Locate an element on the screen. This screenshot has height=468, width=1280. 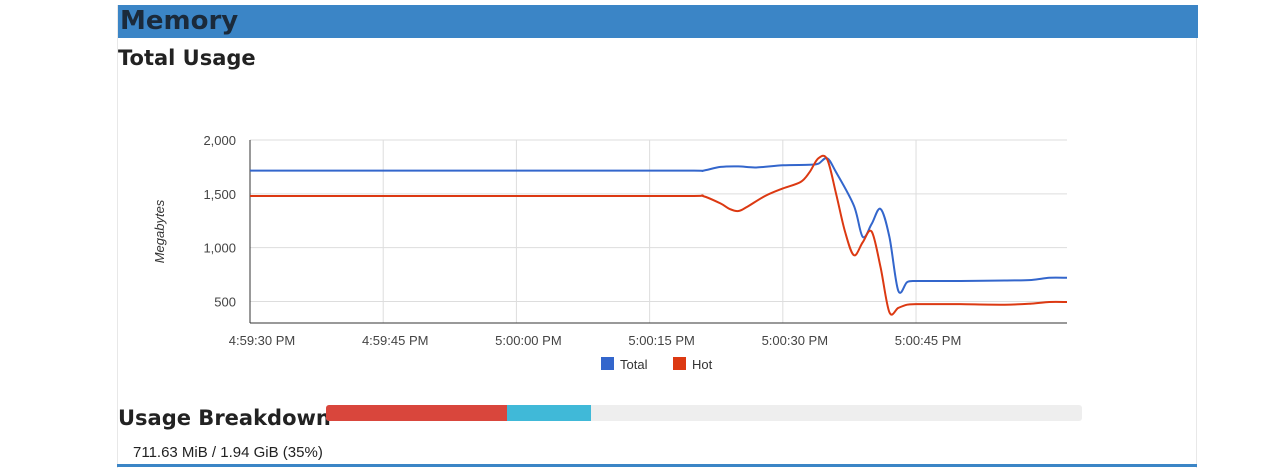
panel-bottom-border is located at coordinates (657, 465).